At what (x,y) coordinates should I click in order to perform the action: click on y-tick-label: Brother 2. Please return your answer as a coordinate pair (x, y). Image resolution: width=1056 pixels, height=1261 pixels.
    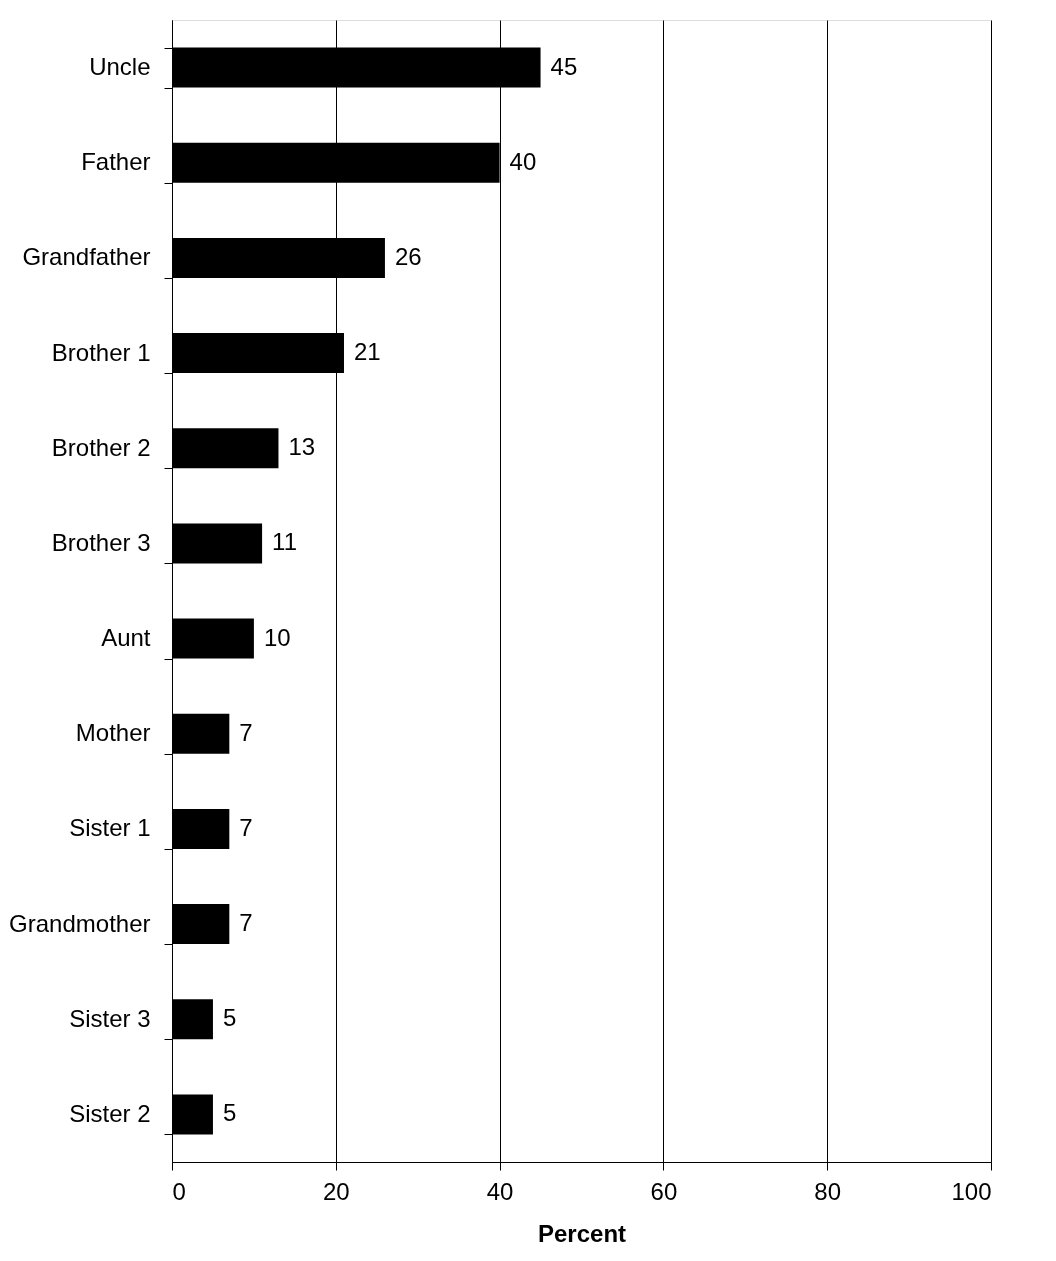
    Looking at the image, I should click on (101, 447).